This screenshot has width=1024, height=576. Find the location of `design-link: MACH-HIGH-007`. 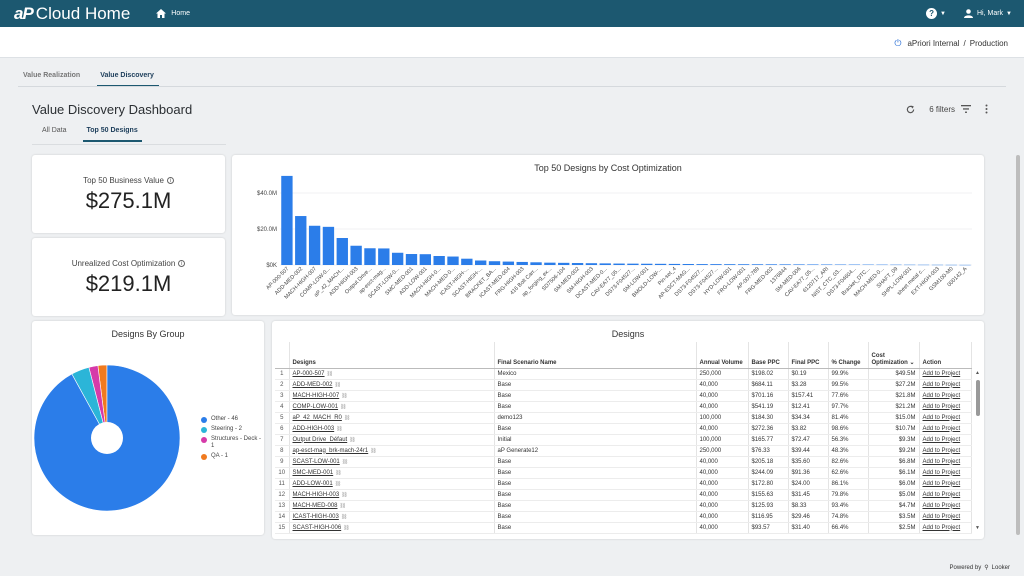

design-link: MACH-HIGH-007 is located at coordinates (316, 395).